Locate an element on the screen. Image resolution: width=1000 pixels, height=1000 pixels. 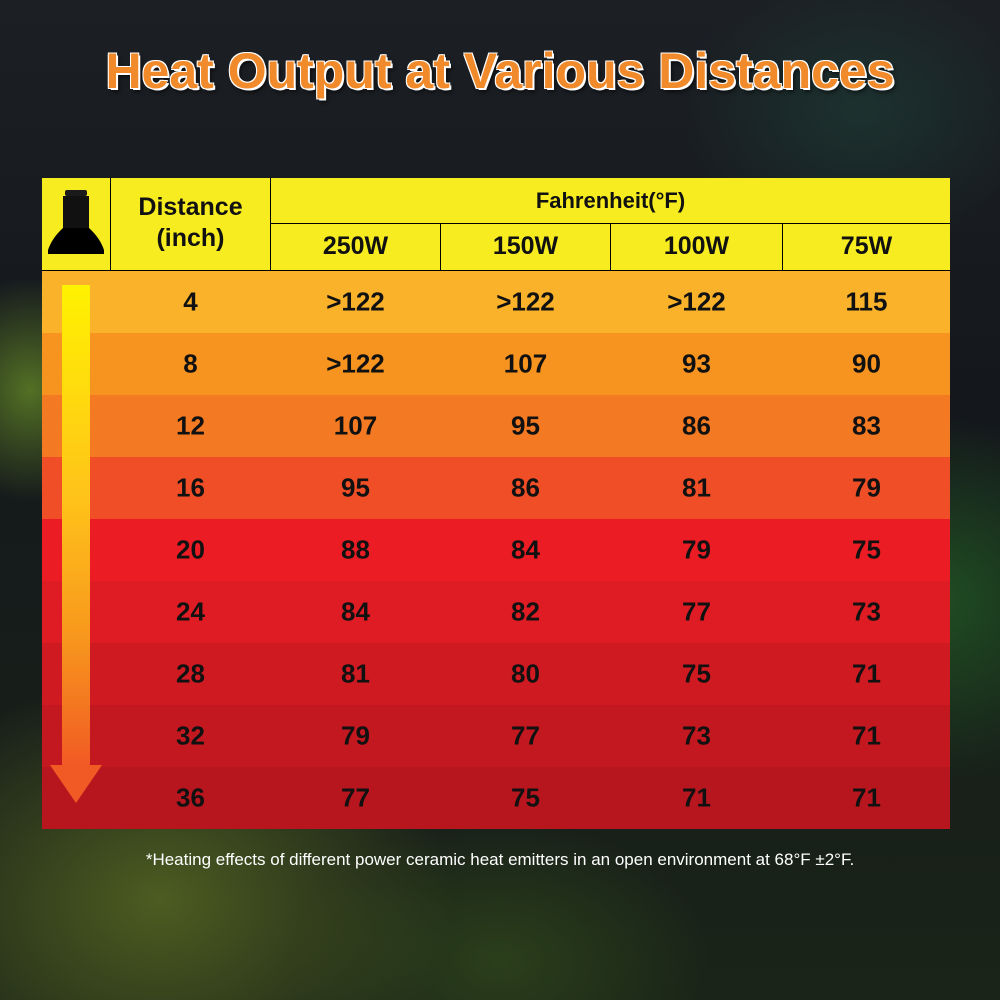
fahrenheit-header: Fahrenheit(°F) is located at coordinates (610, 200).